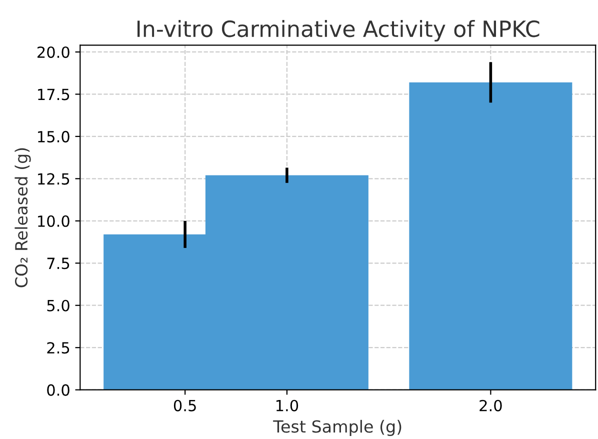 The image size is (598, 439). What do you see at coordinates (287, 406) in the screenshot?
I see `x-tick-label: 1.0` at bounding box center [287, 406].